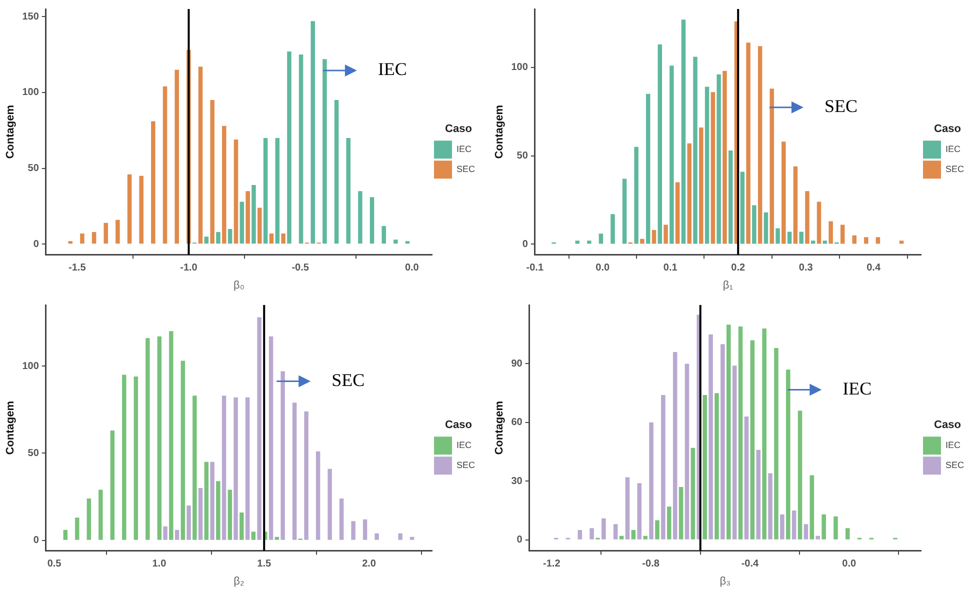  Describe the element at coordinates (517, 481) in the screenshot. I see `y-tick-label: 30` at that location.